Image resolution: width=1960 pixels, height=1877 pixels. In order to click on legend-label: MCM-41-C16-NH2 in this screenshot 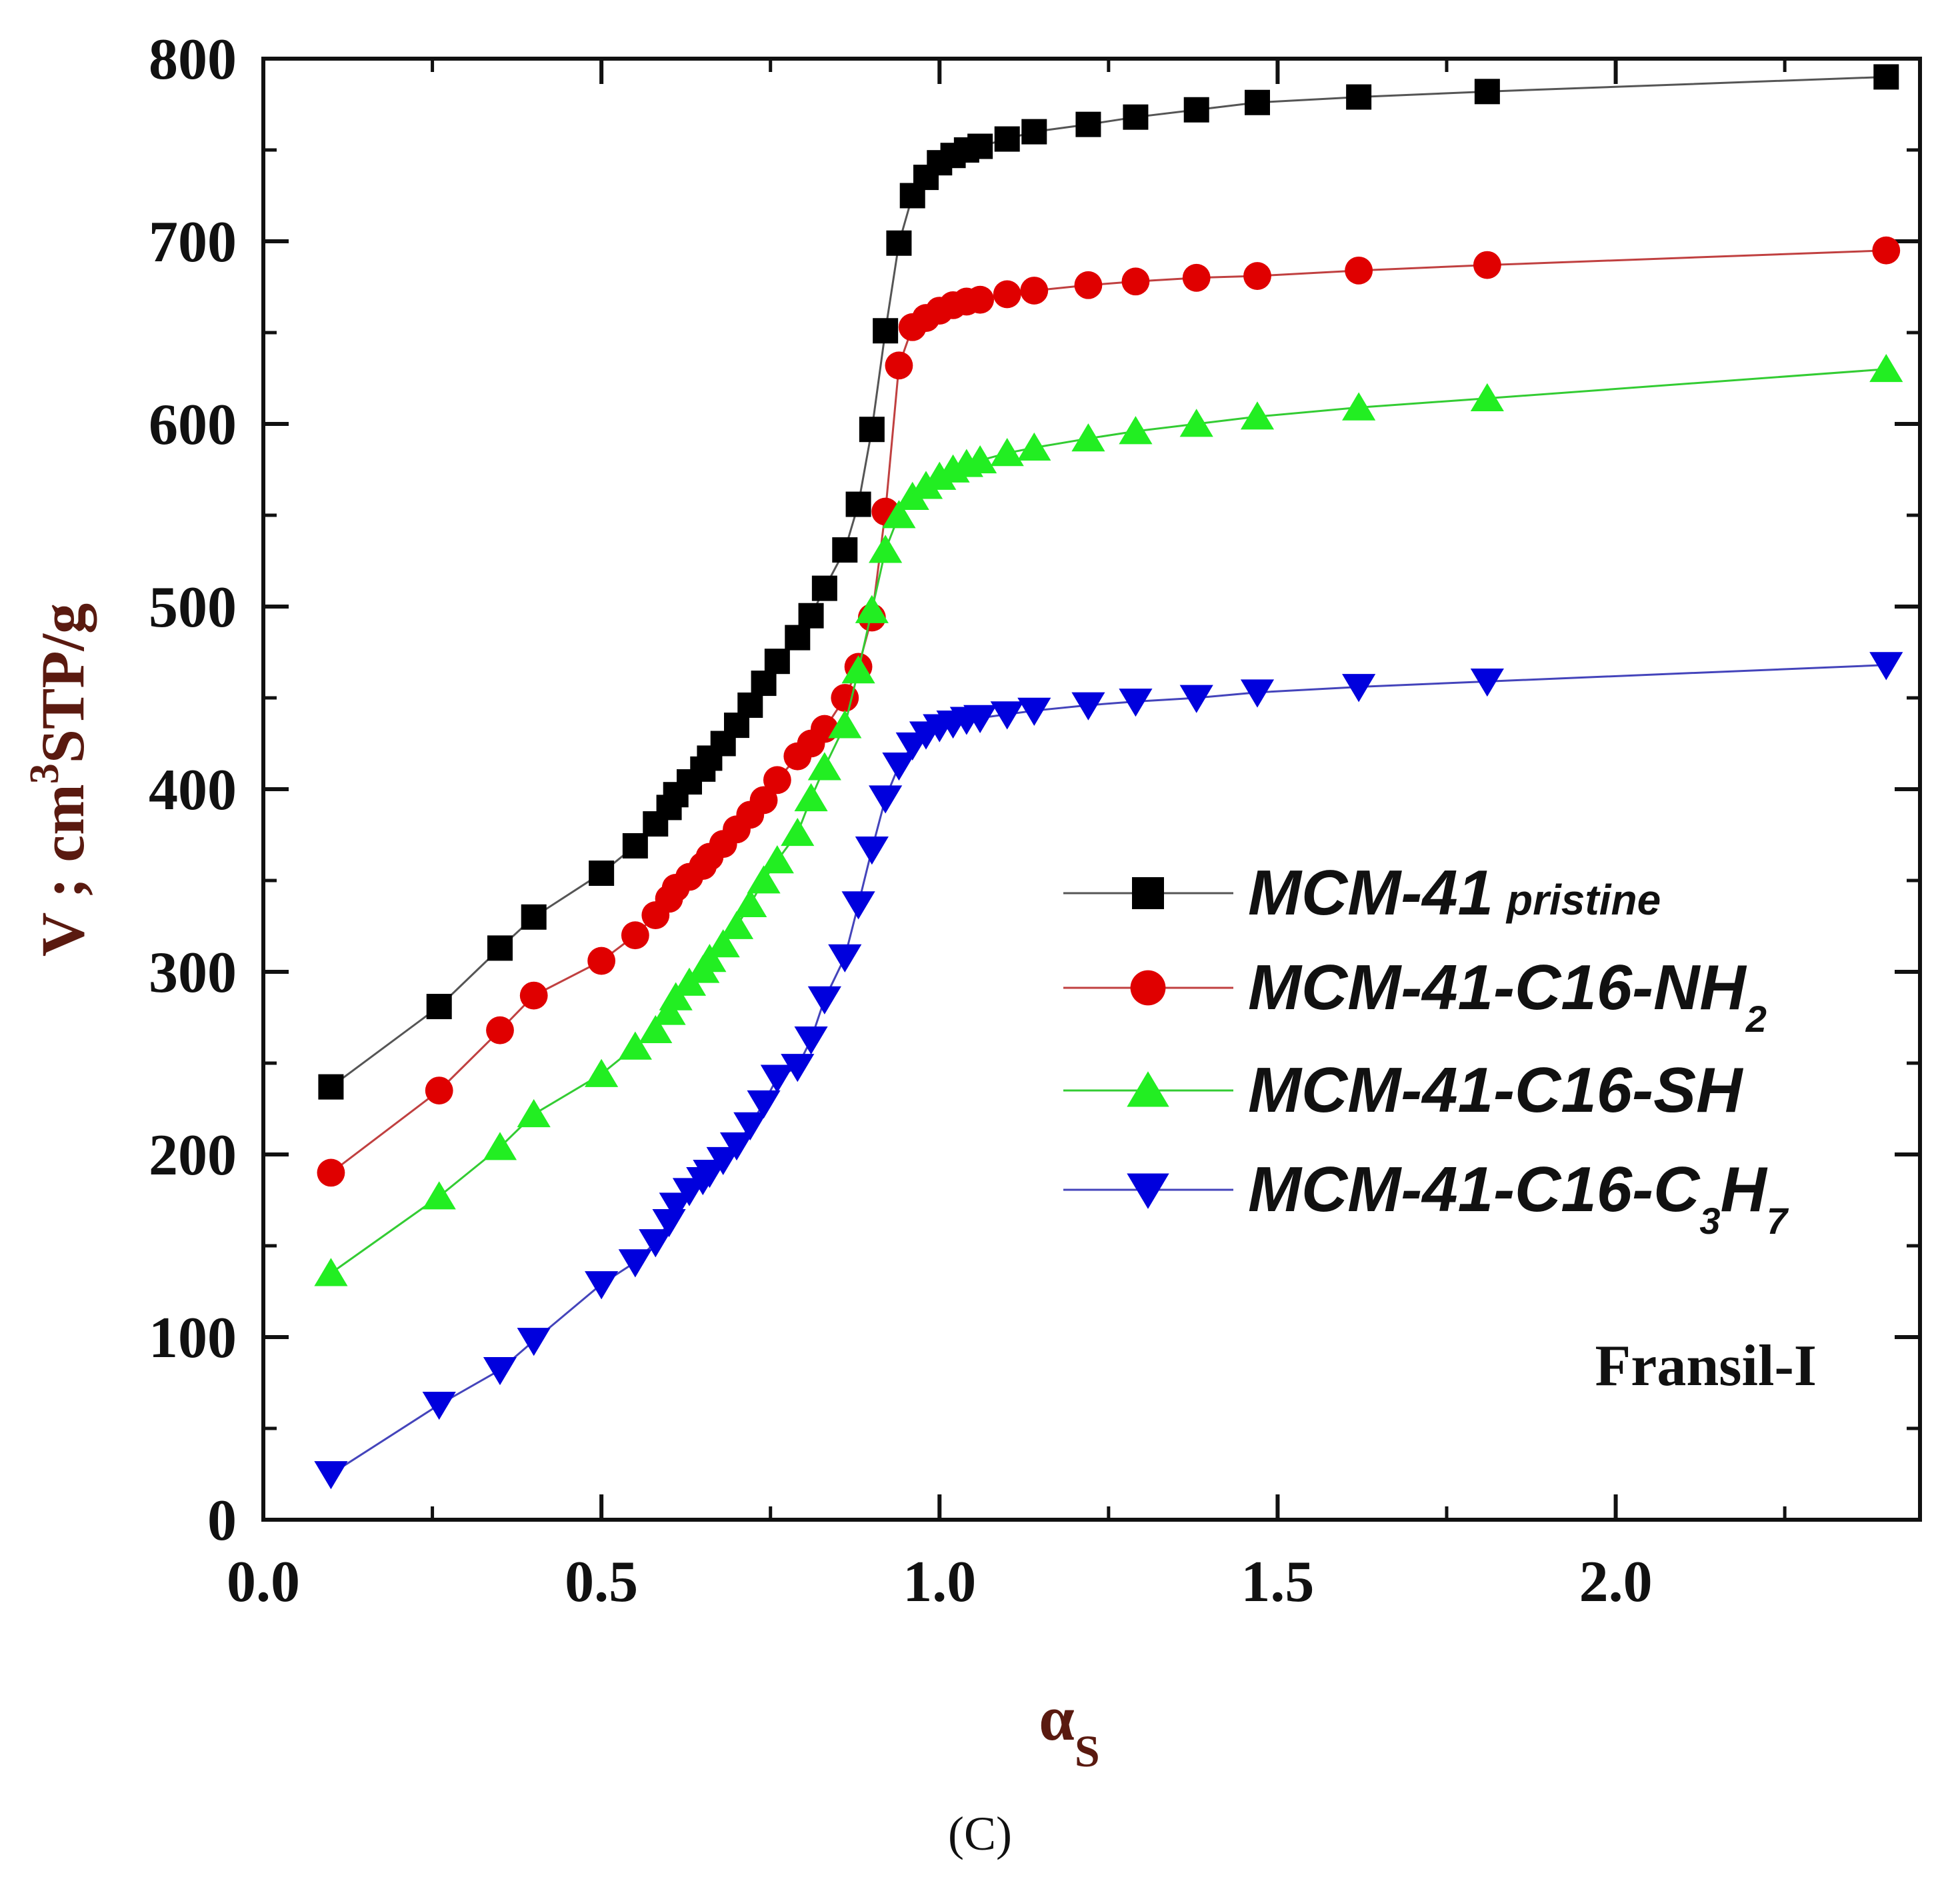, I will do `click(1507, 996)`.